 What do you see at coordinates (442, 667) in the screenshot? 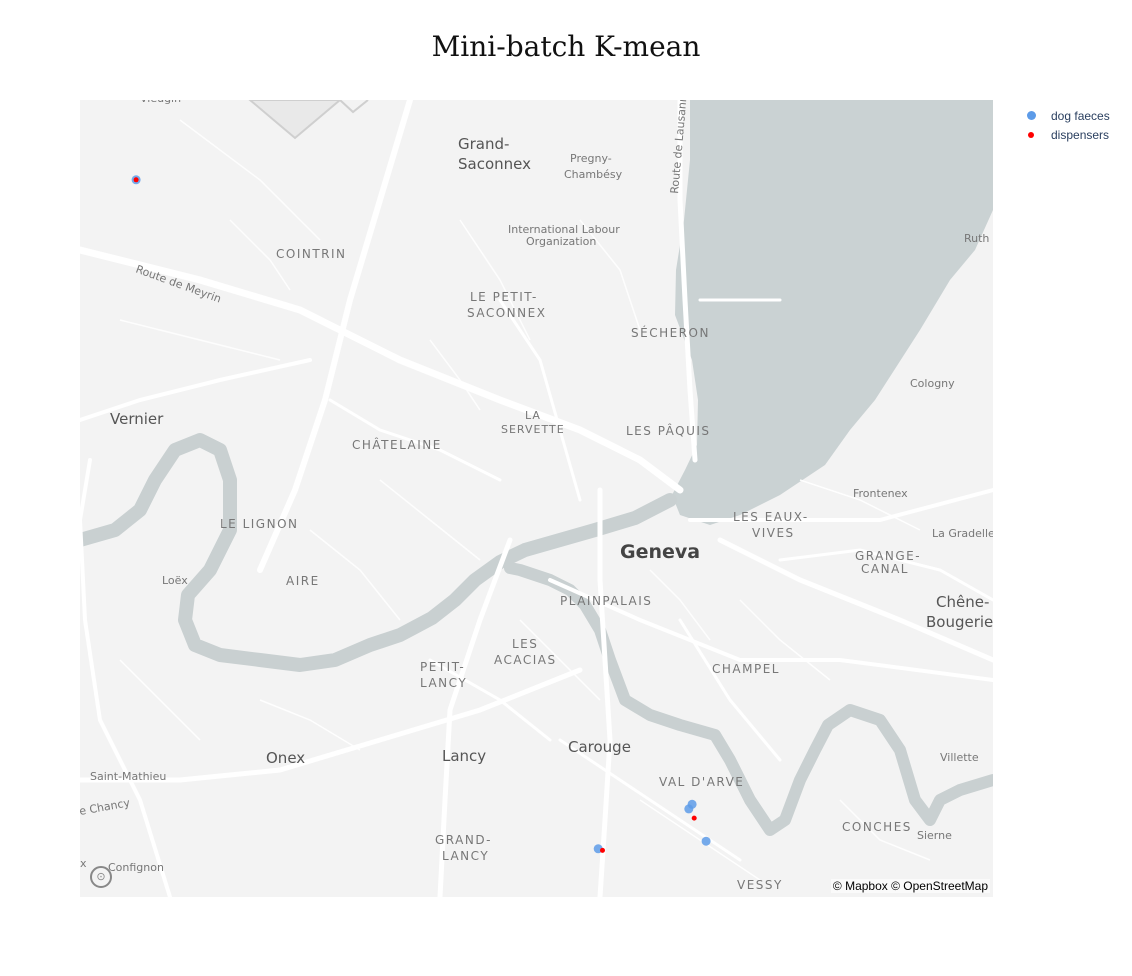
I see `label-petit-lancy: PETIT-` at bounding box center [442, 667].